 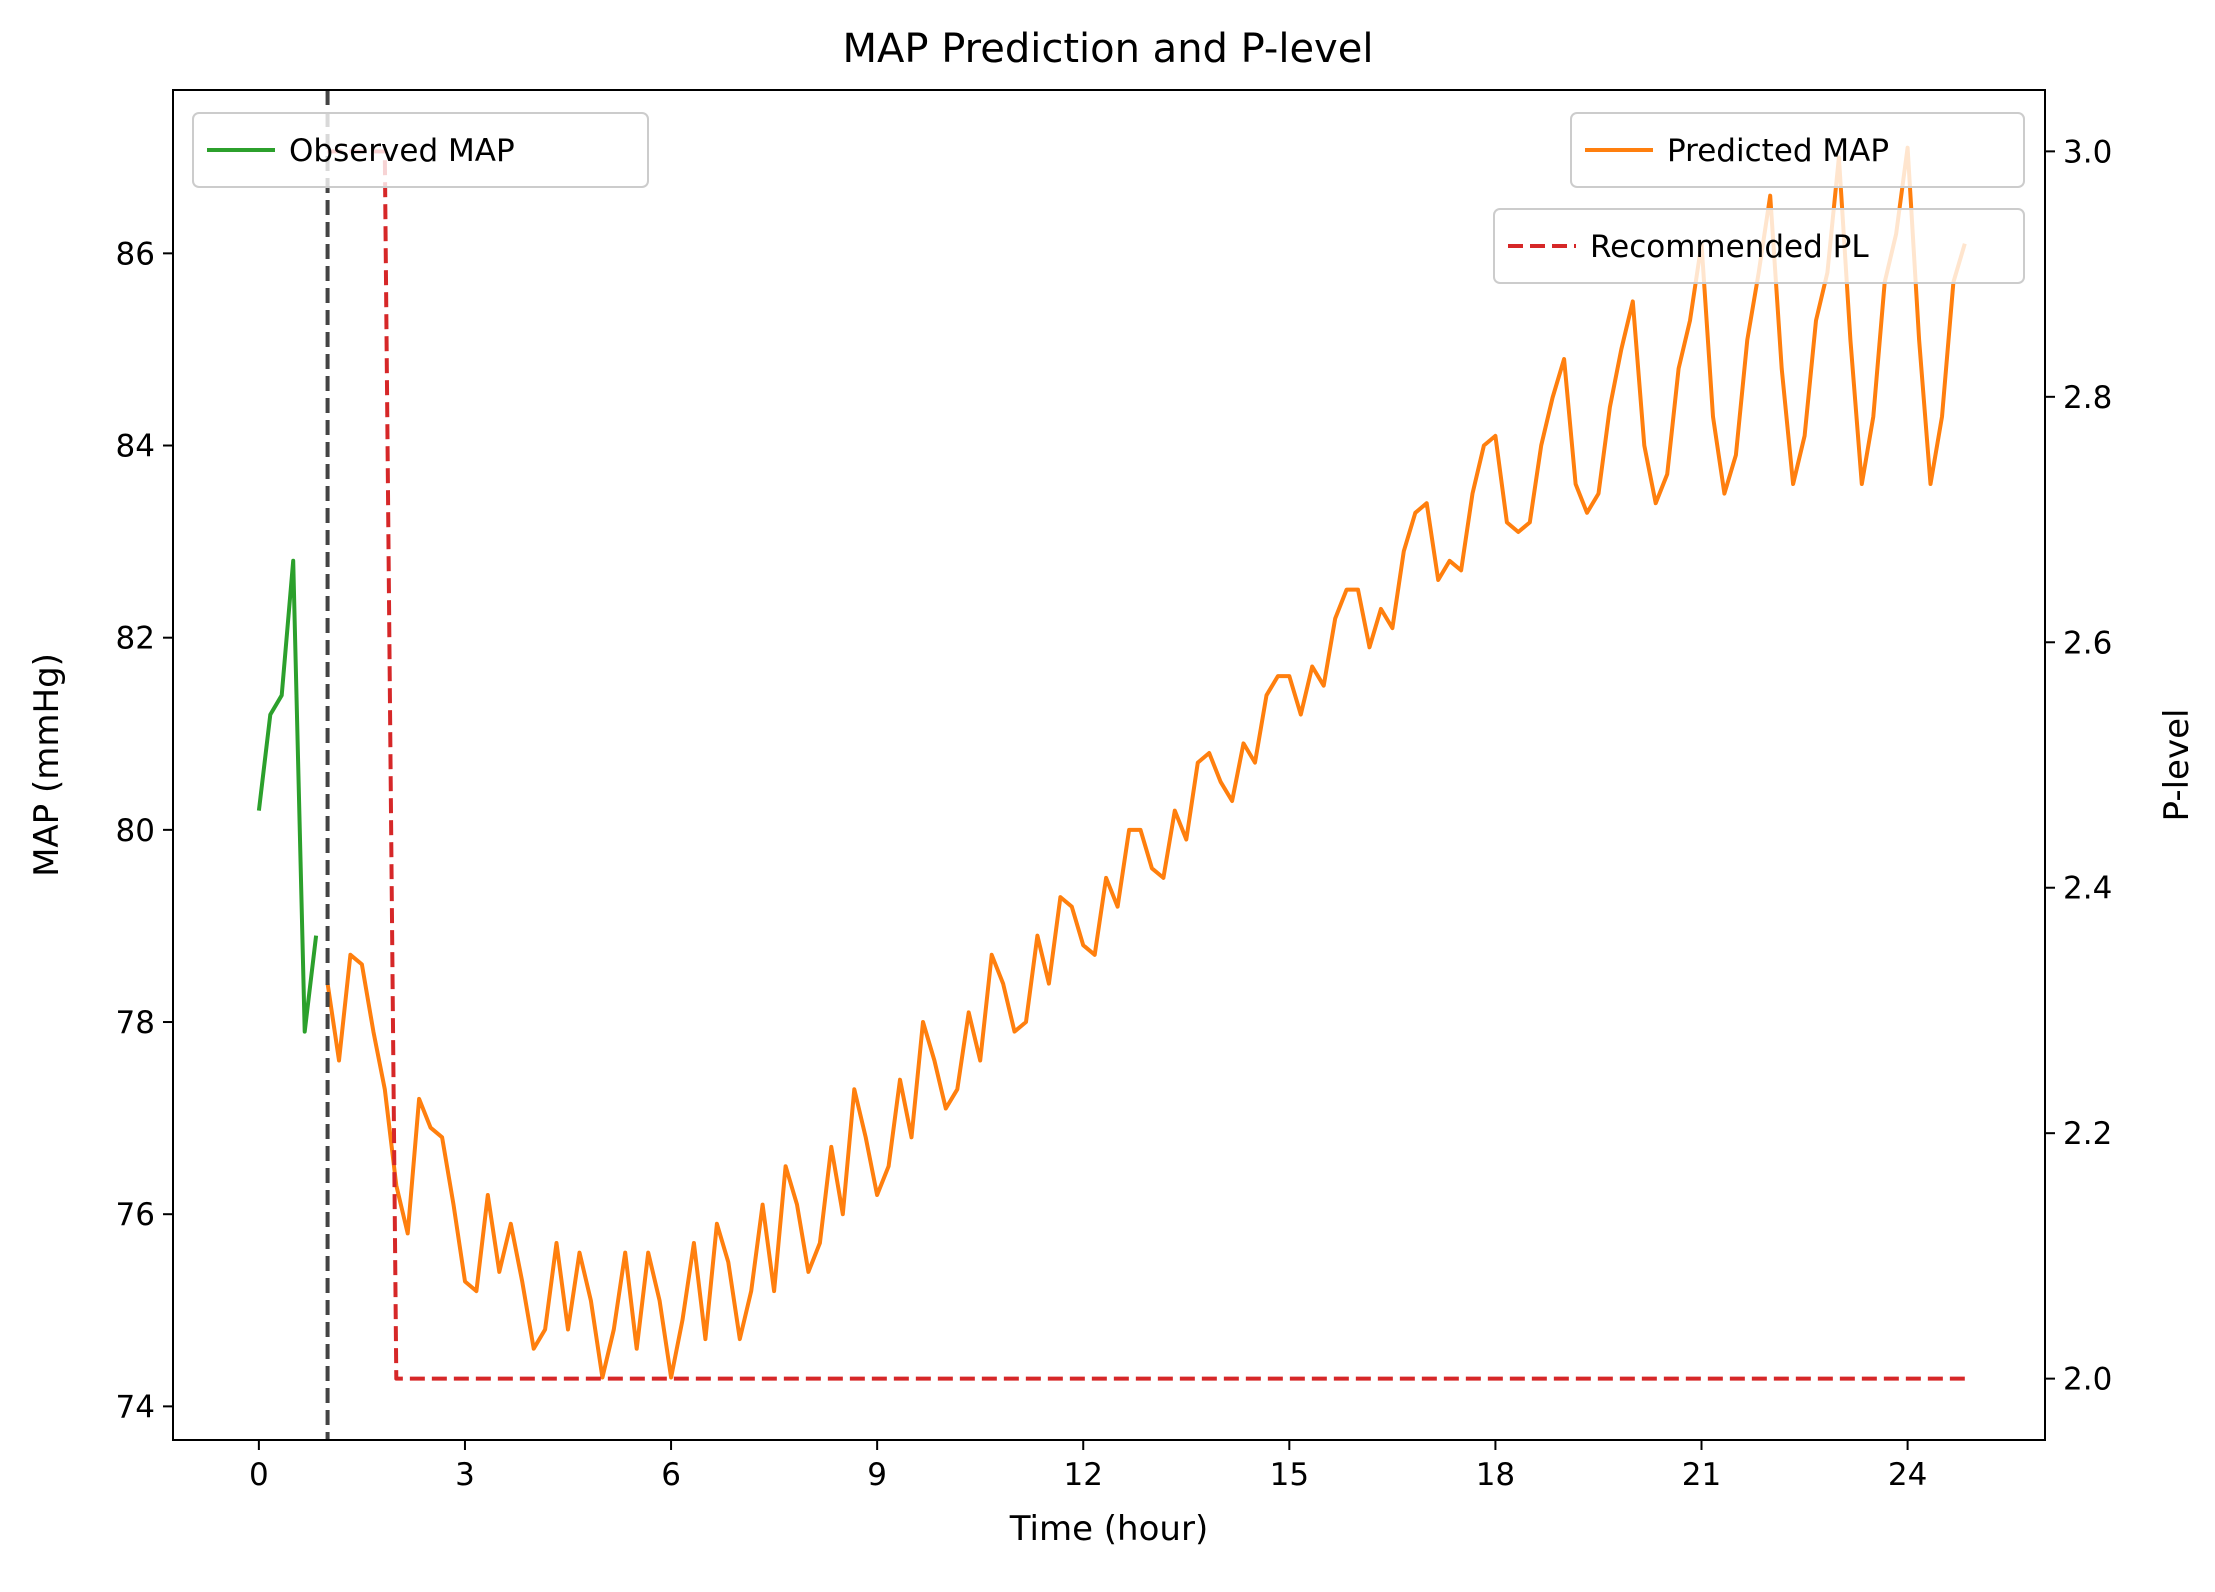 What do you see at coordinates (1729, 247) in the screenshot?
I see `legend-recommended-pl-label: Recommended PL` at bounding box center [1729, 247].